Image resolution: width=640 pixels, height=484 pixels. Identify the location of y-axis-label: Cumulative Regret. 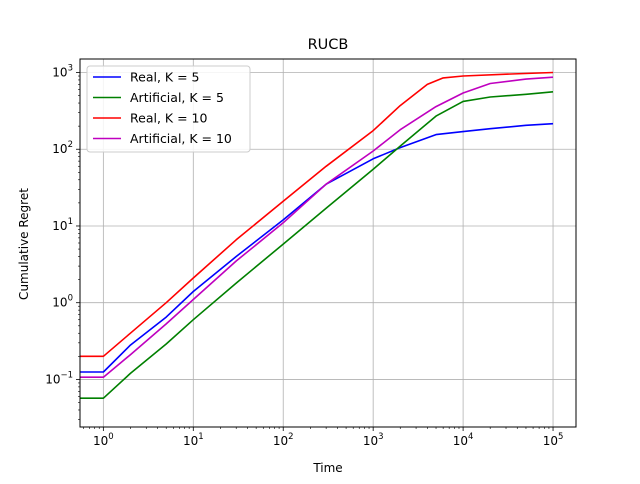
(24, 244).